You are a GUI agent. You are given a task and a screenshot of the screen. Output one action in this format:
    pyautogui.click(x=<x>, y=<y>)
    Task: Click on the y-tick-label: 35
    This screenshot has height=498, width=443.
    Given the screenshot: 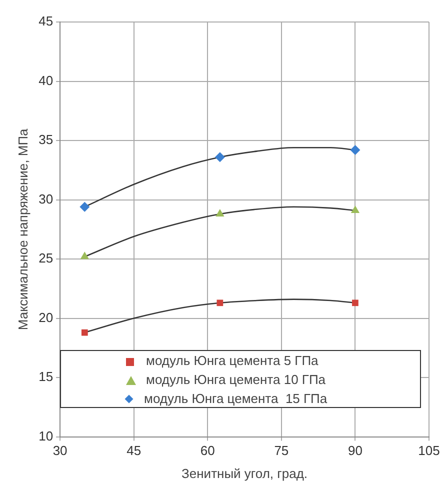 What is the action you would take?
    pyautogui.click(x=46, y=140)
    